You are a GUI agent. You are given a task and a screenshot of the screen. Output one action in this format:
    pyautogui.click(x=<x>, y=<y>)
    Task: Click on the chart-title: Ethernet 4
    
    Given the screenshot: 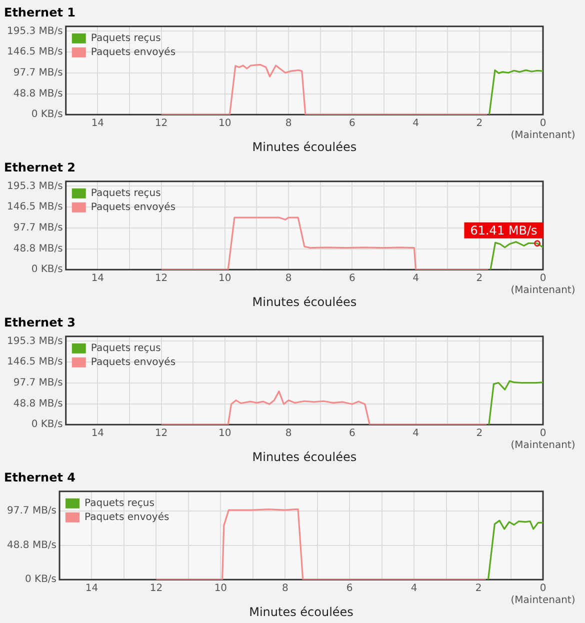 What is the action you would take?
    pyautogui.click(x=40, y=477)
    